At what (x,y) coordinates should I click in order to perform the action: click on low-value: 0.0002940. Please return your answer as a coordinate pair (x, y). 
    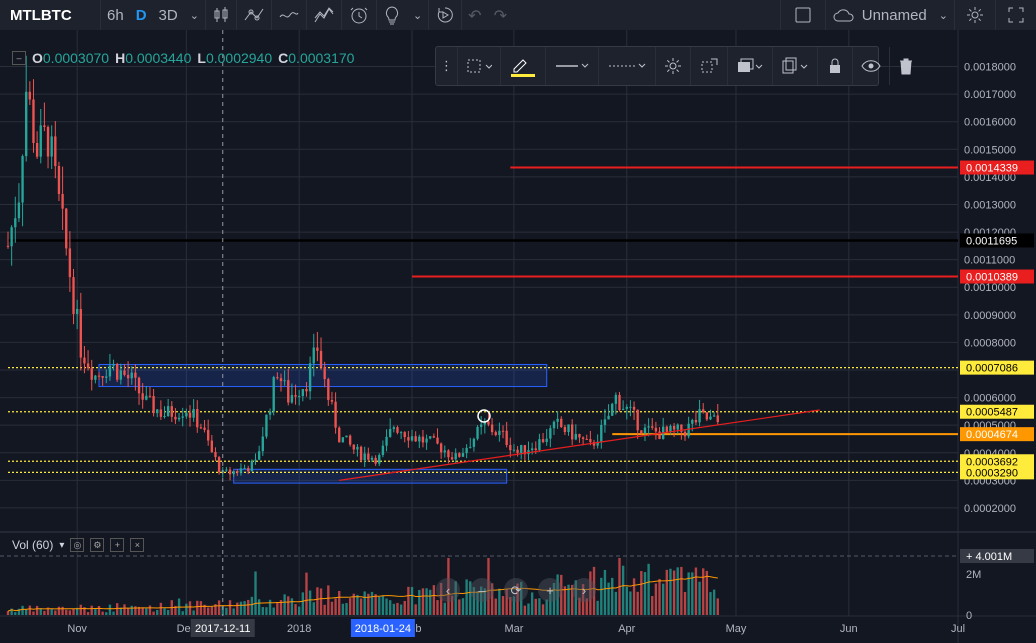
    Looking at the image, I should click on (239, 58).